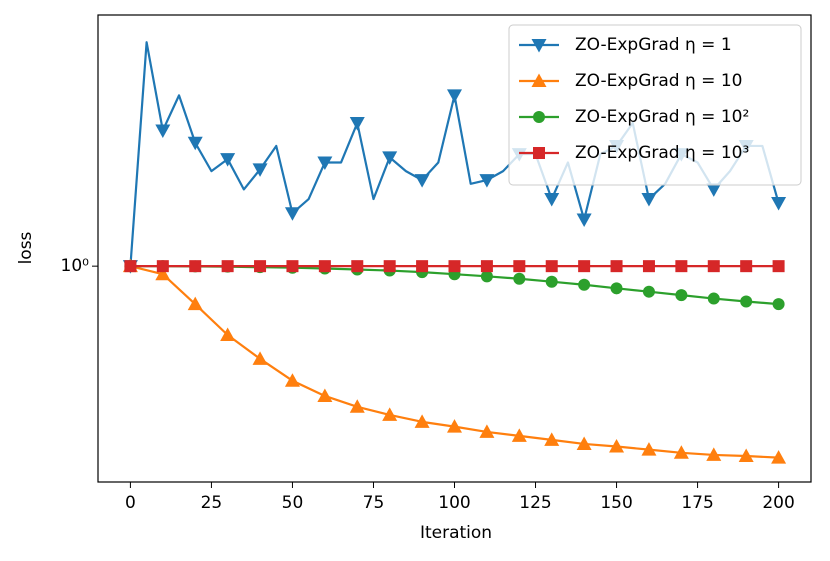 Image resolution: width=830 pixels, height=561 pixels. Describe the element at coordinates (662, 153) in the screenshot. I see `legend-label: ZO-ExpGrad η = 10³` at that location.